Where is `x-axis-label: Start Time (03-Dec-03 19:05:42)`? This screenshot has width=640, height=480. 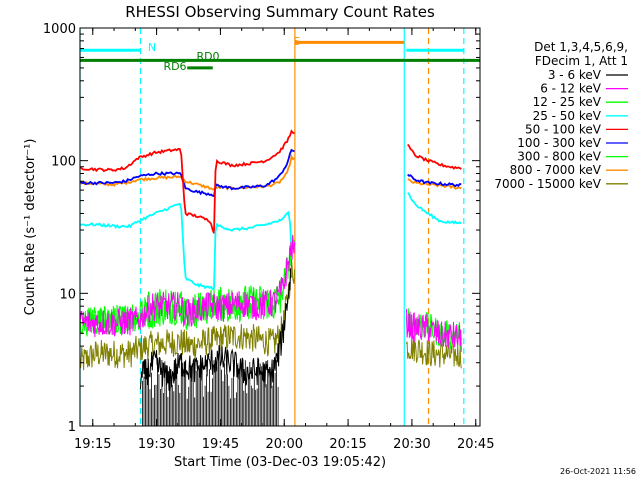
x-axis-label: Start Time (03-Dec-03 19:05:42) is located at coordinates (280, 462).